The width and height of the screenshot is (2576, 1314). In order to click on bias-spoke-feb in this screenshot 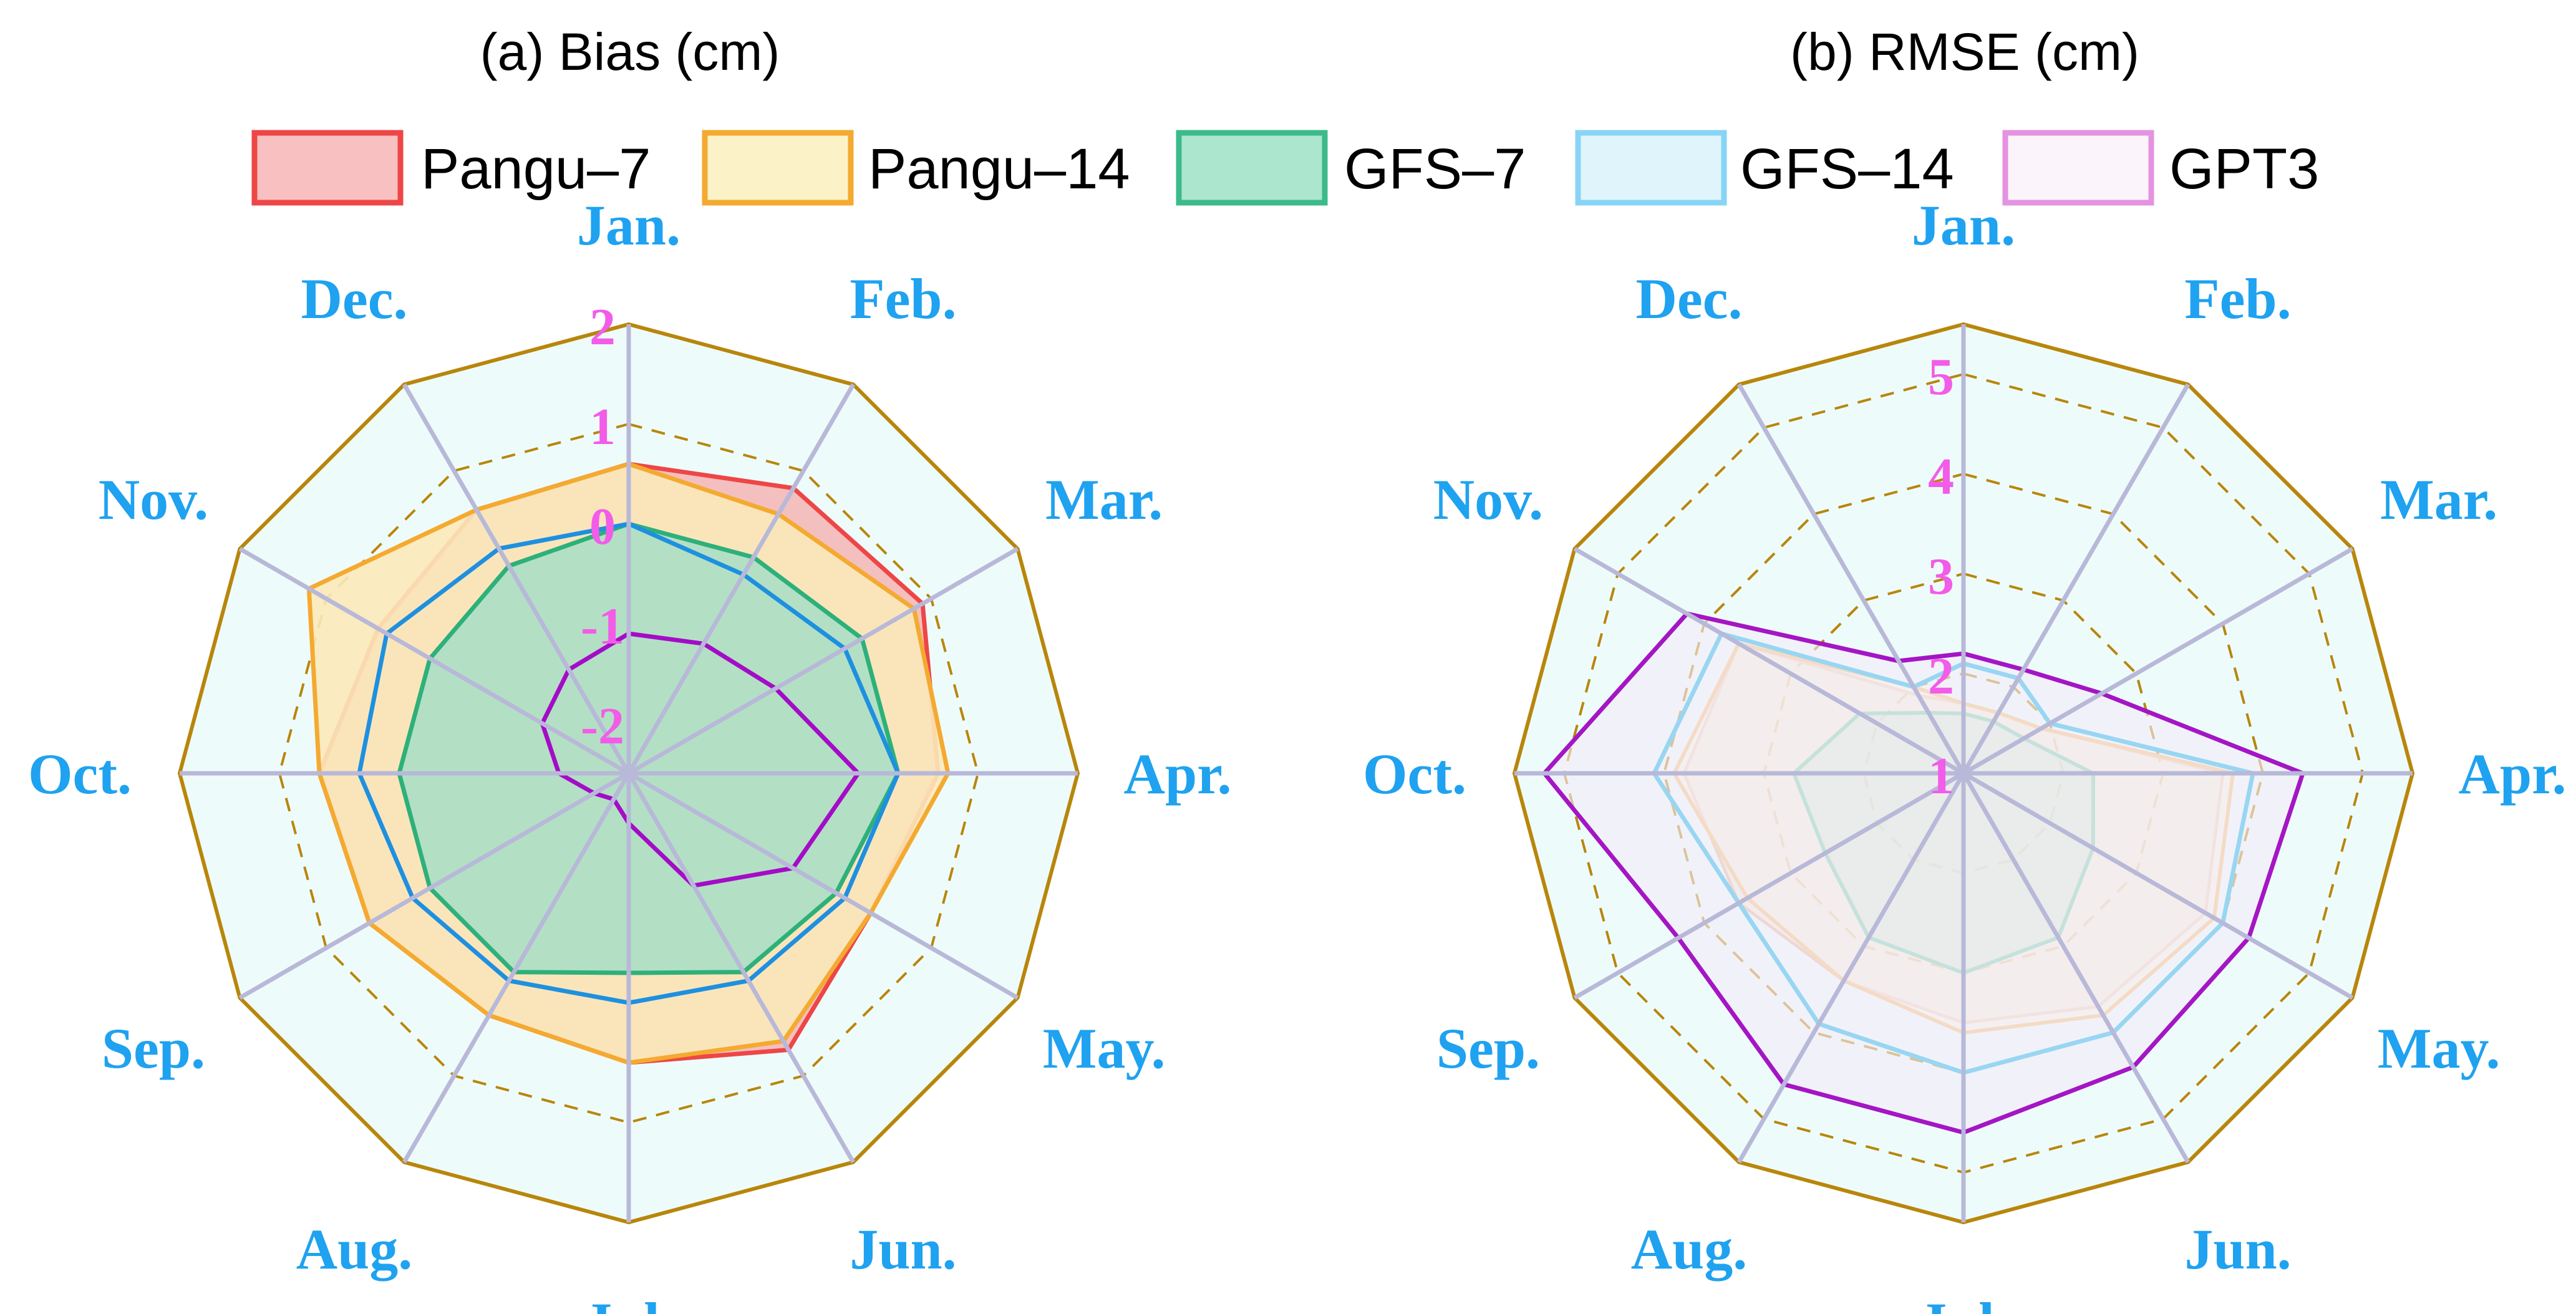, I will do `click(741, 579)`.